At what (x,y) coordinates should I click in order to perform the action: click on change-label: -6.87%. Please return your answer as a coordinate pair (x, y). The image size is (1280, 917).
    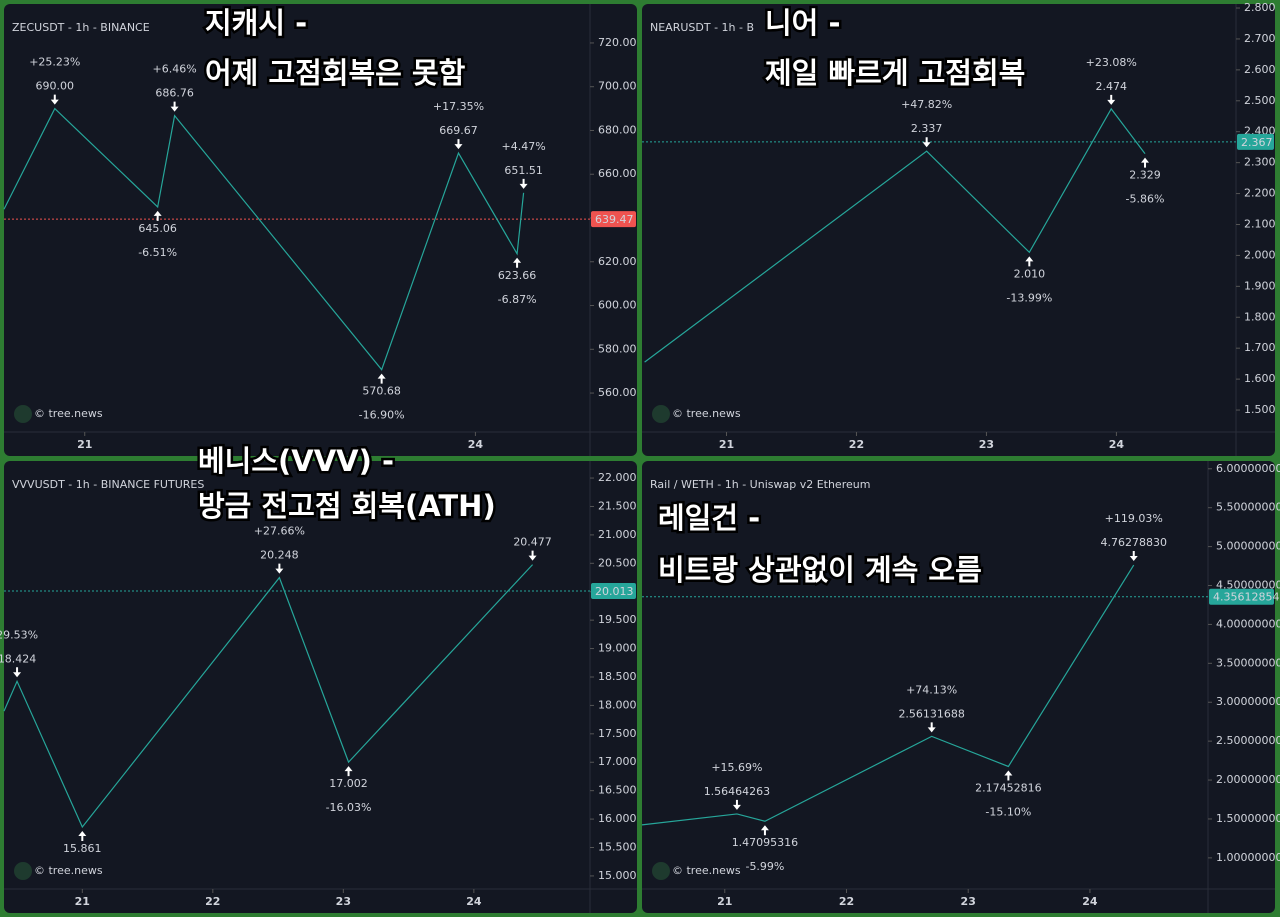
    Looking at the image, I should click on (517, 299).